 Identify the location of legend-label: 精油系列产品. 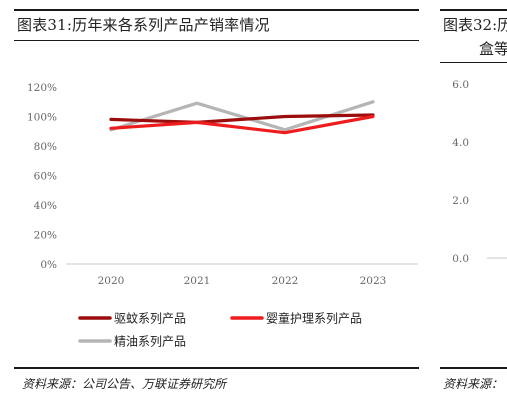
(150, 342).